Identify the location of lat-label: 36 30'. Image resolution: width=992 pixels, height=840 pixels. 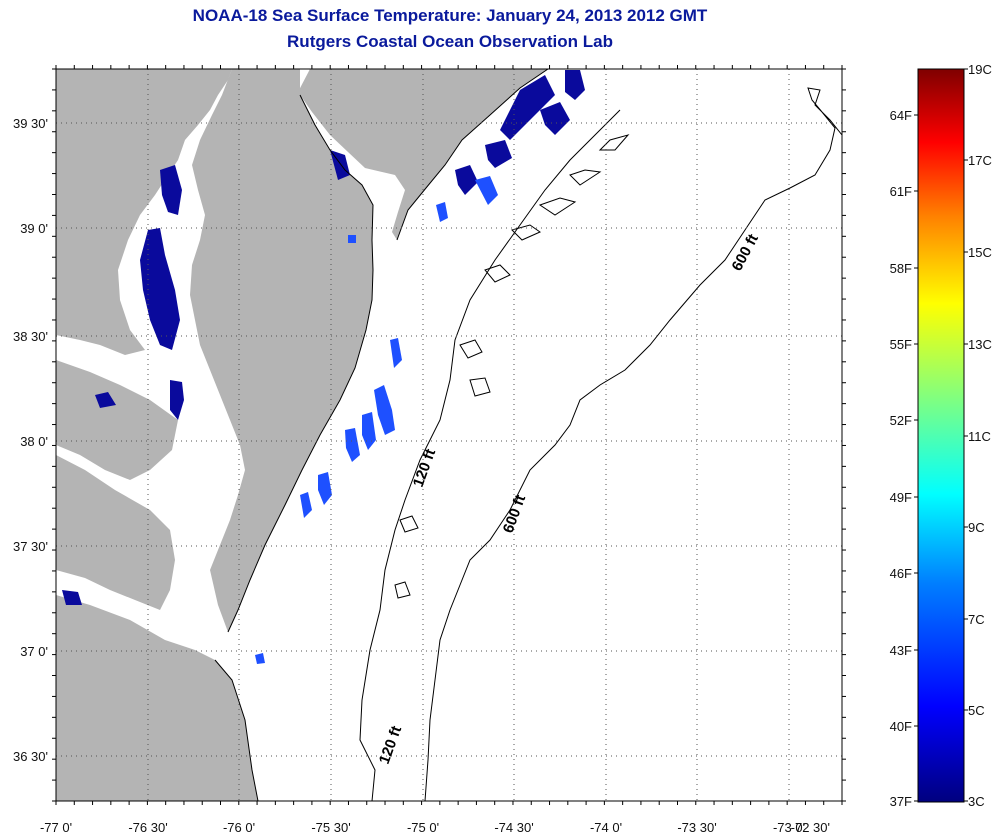
(30, 756).